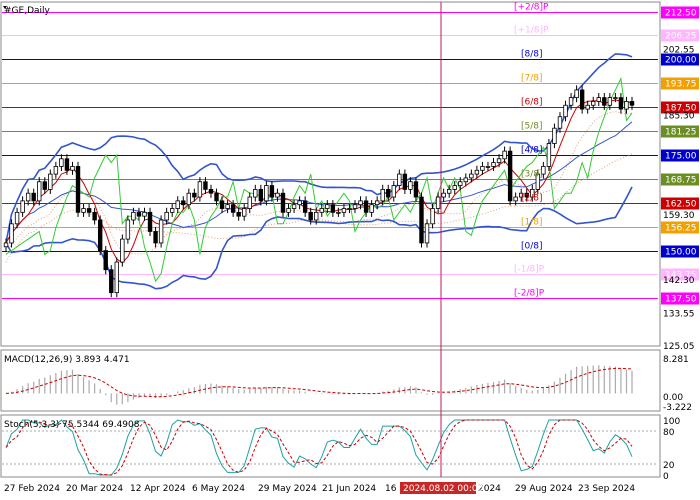 The image size is (700, 500). Describe the element at coordinates (681, 14) in the screenshot. I see `price-badge-text: 212.50` at that location.